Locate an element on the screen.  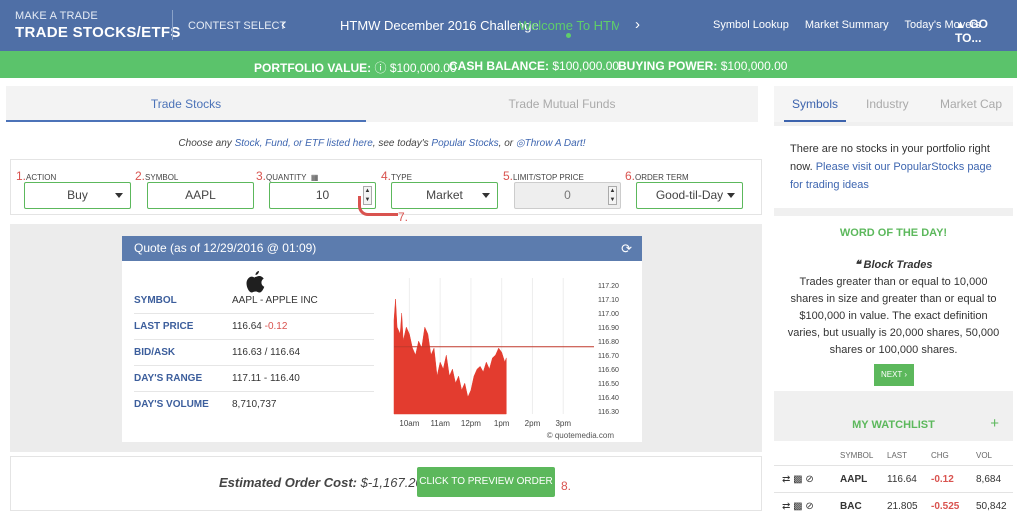
symbol-lookup-link: Symbol Lookup is located at coordinates (751, 25).